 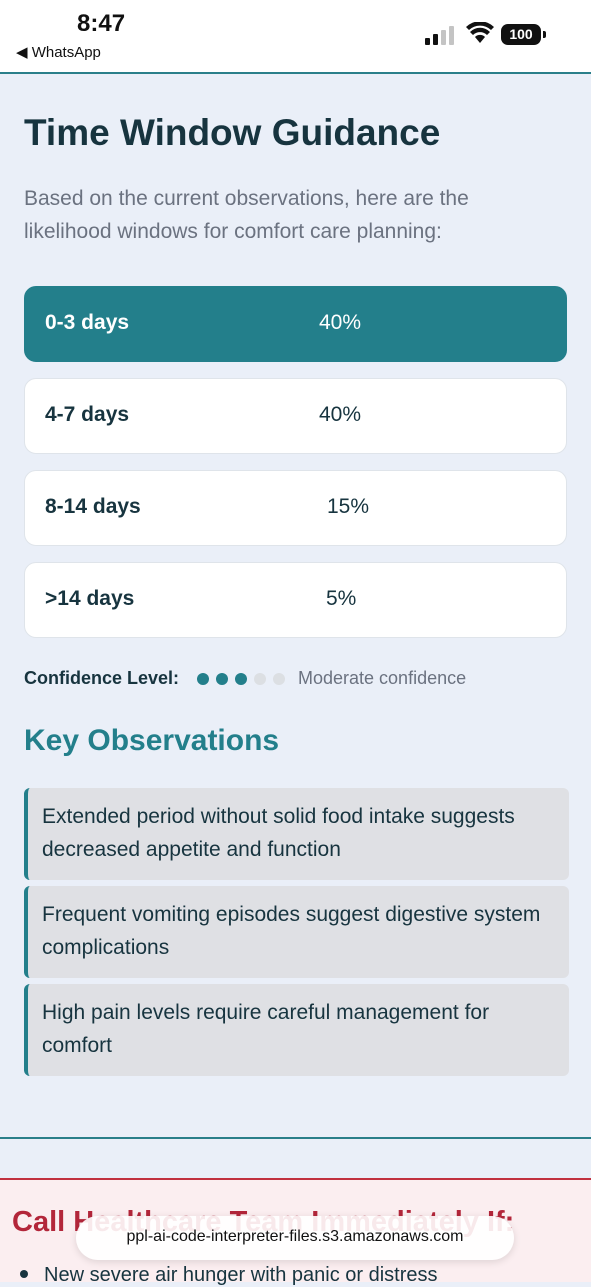 What do you see at coordinates (232, 132) in the screenshot?
I see `page-title: Time Window Guidance` at bounding box center [232, 132].